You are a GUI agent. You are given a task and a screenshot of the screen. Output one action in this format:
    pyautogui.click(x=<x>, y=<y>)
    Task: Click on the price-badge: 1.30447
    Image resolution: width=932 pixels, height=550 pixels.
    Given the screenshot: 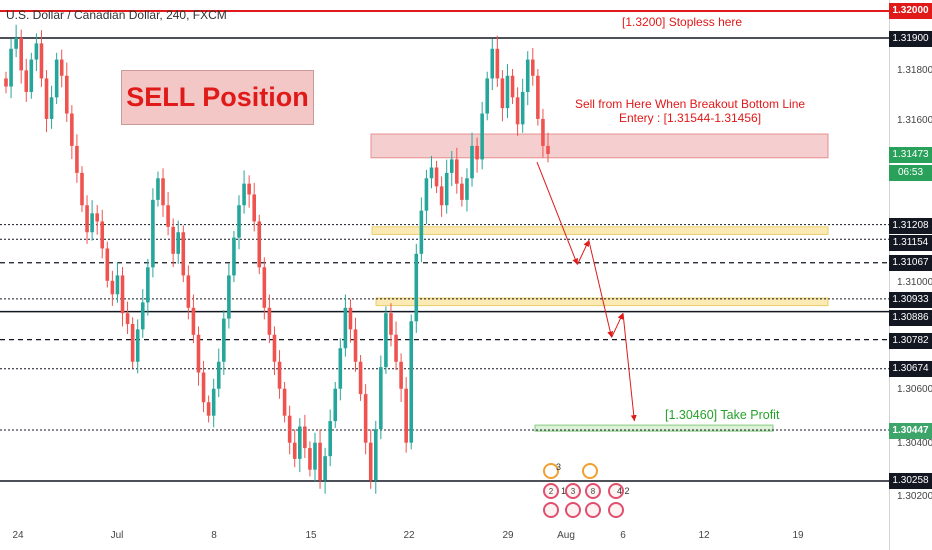 What is the action you would take?
    pyautogui.click(x=910, y=431)
    